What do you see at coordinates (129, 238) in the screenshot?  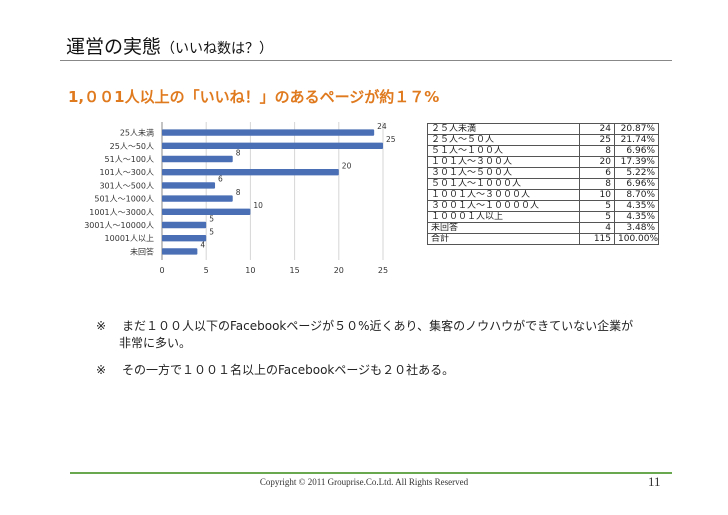 I see `category-label: 10001人以上` at bounding box center [129, 238].